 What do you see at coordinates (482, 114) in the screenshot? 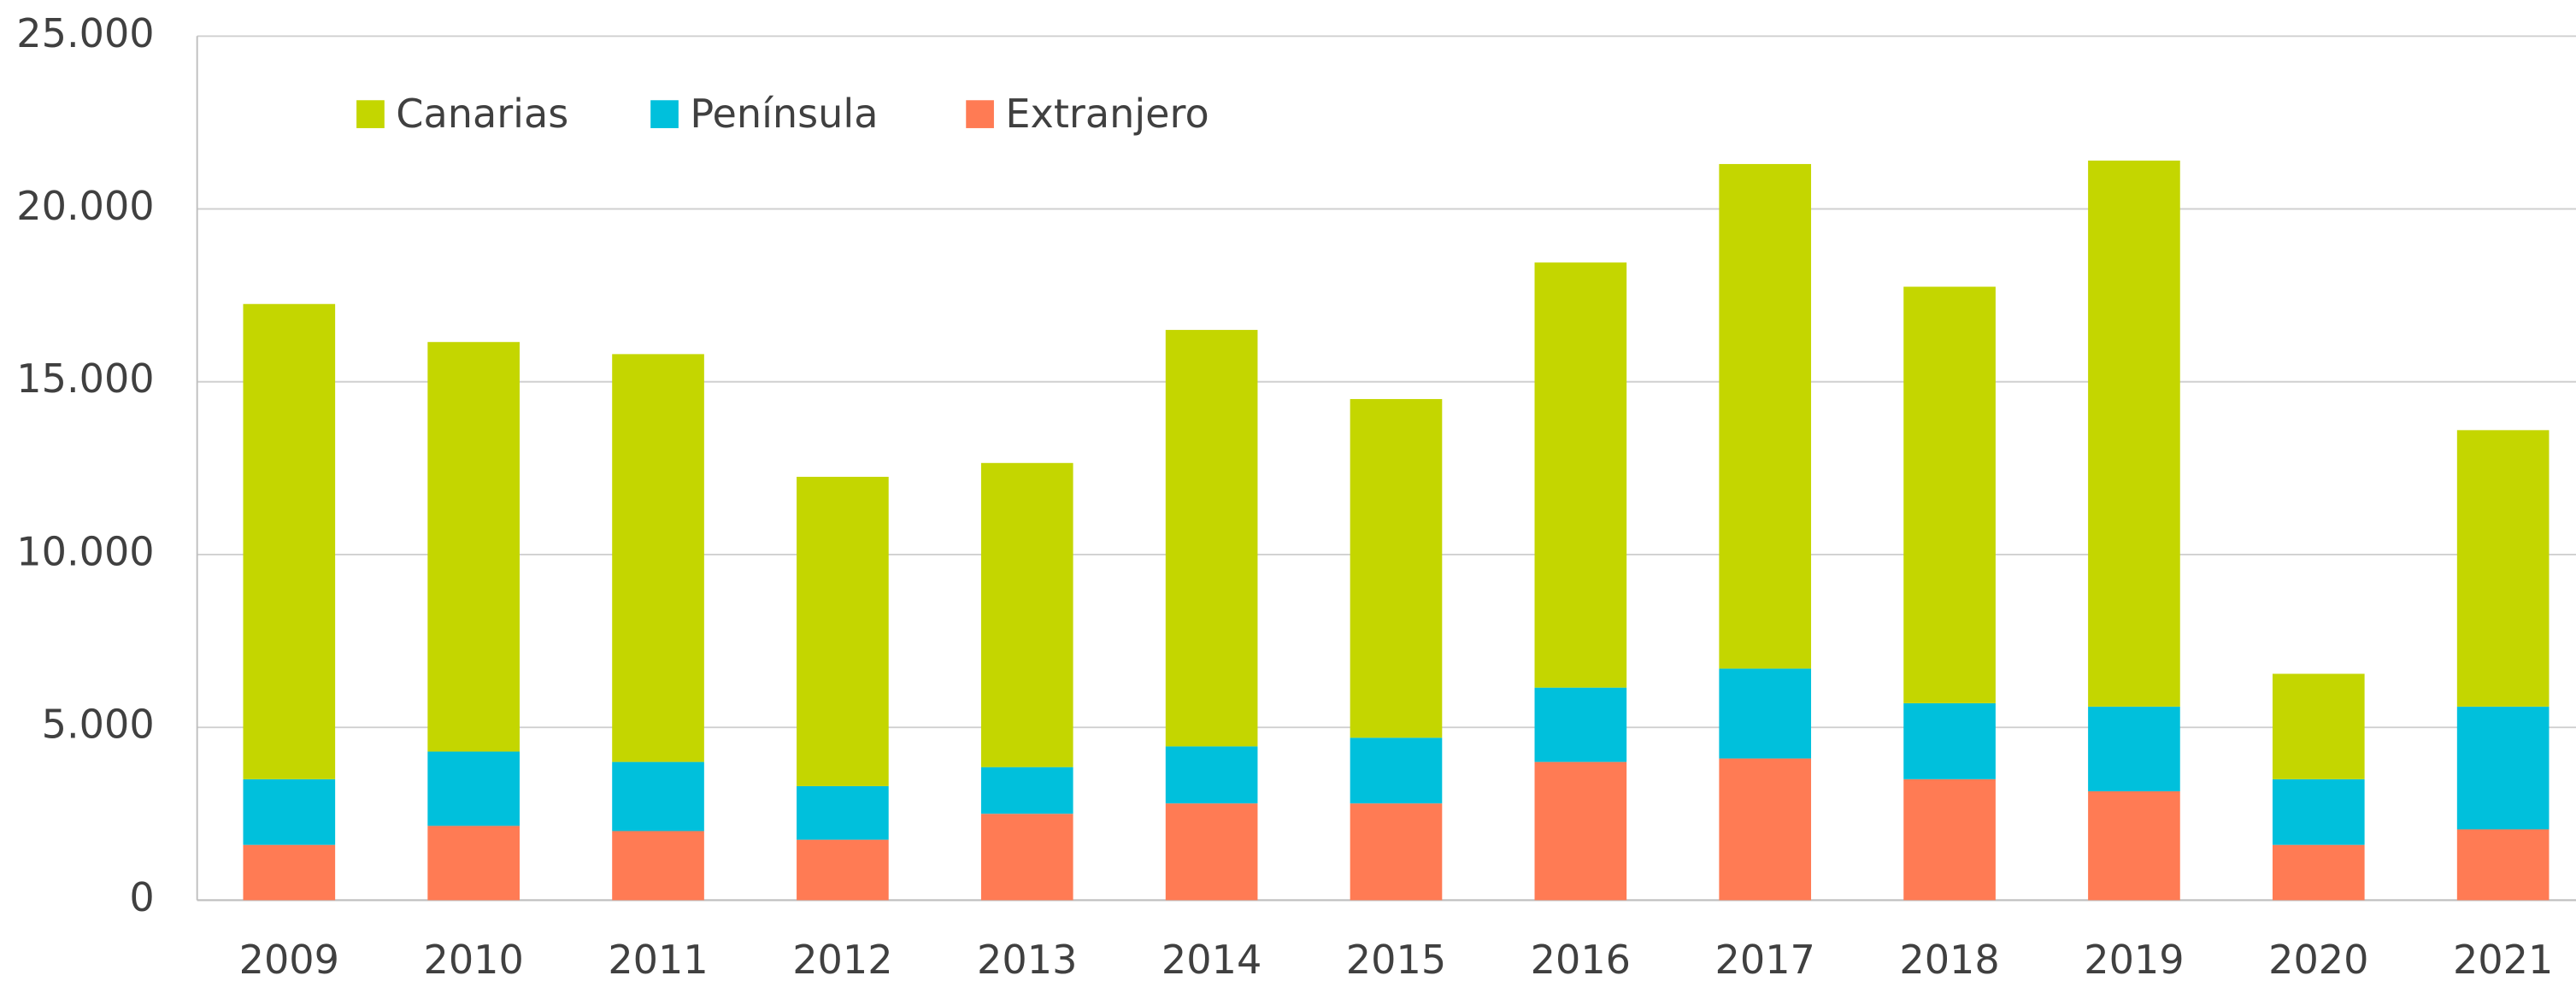
I see `legend-label: Canarias` at bounding box center [482, 114].